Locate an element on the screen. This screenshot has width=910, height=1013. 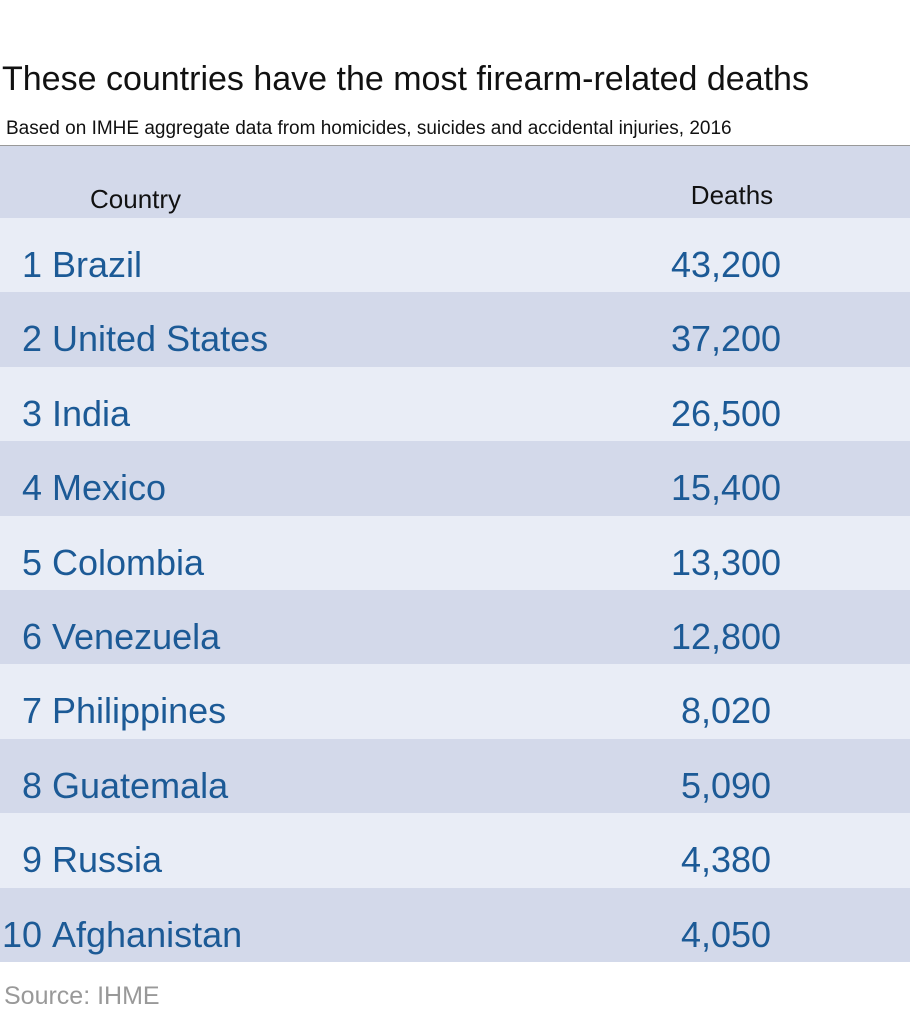
divider is located at coordinates (455, 145).